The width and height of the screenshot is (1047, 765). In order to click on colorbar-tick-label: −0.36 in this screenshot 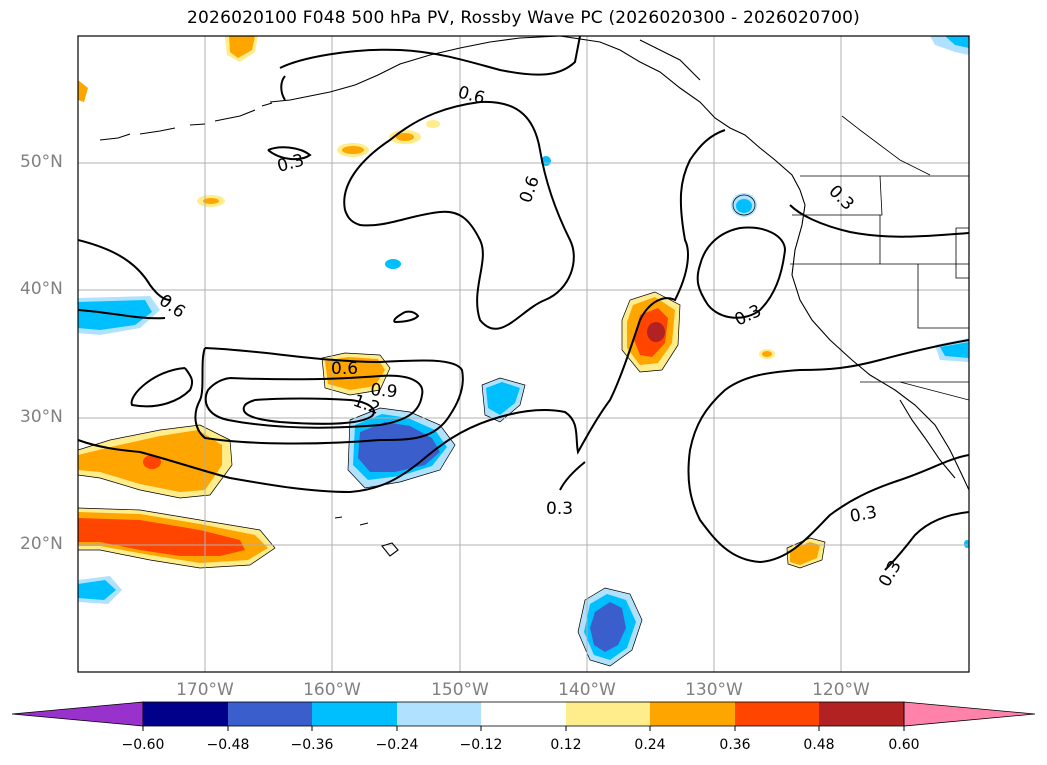, I will do `click(312, 745)`.